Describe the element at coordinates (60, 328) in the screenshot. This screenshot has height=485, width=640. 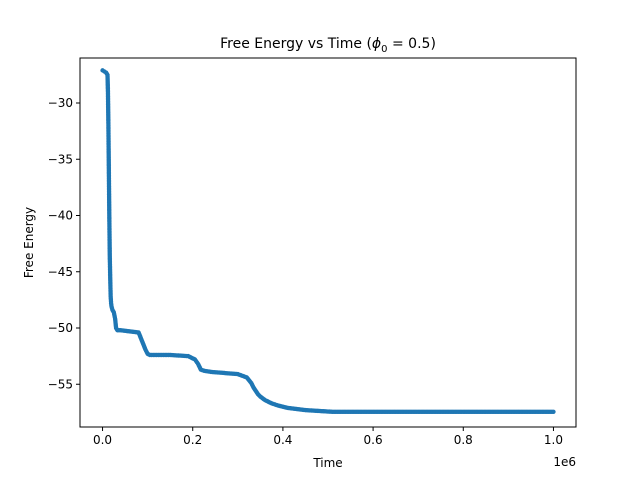
I see `y-tick-label: −50` at that location.